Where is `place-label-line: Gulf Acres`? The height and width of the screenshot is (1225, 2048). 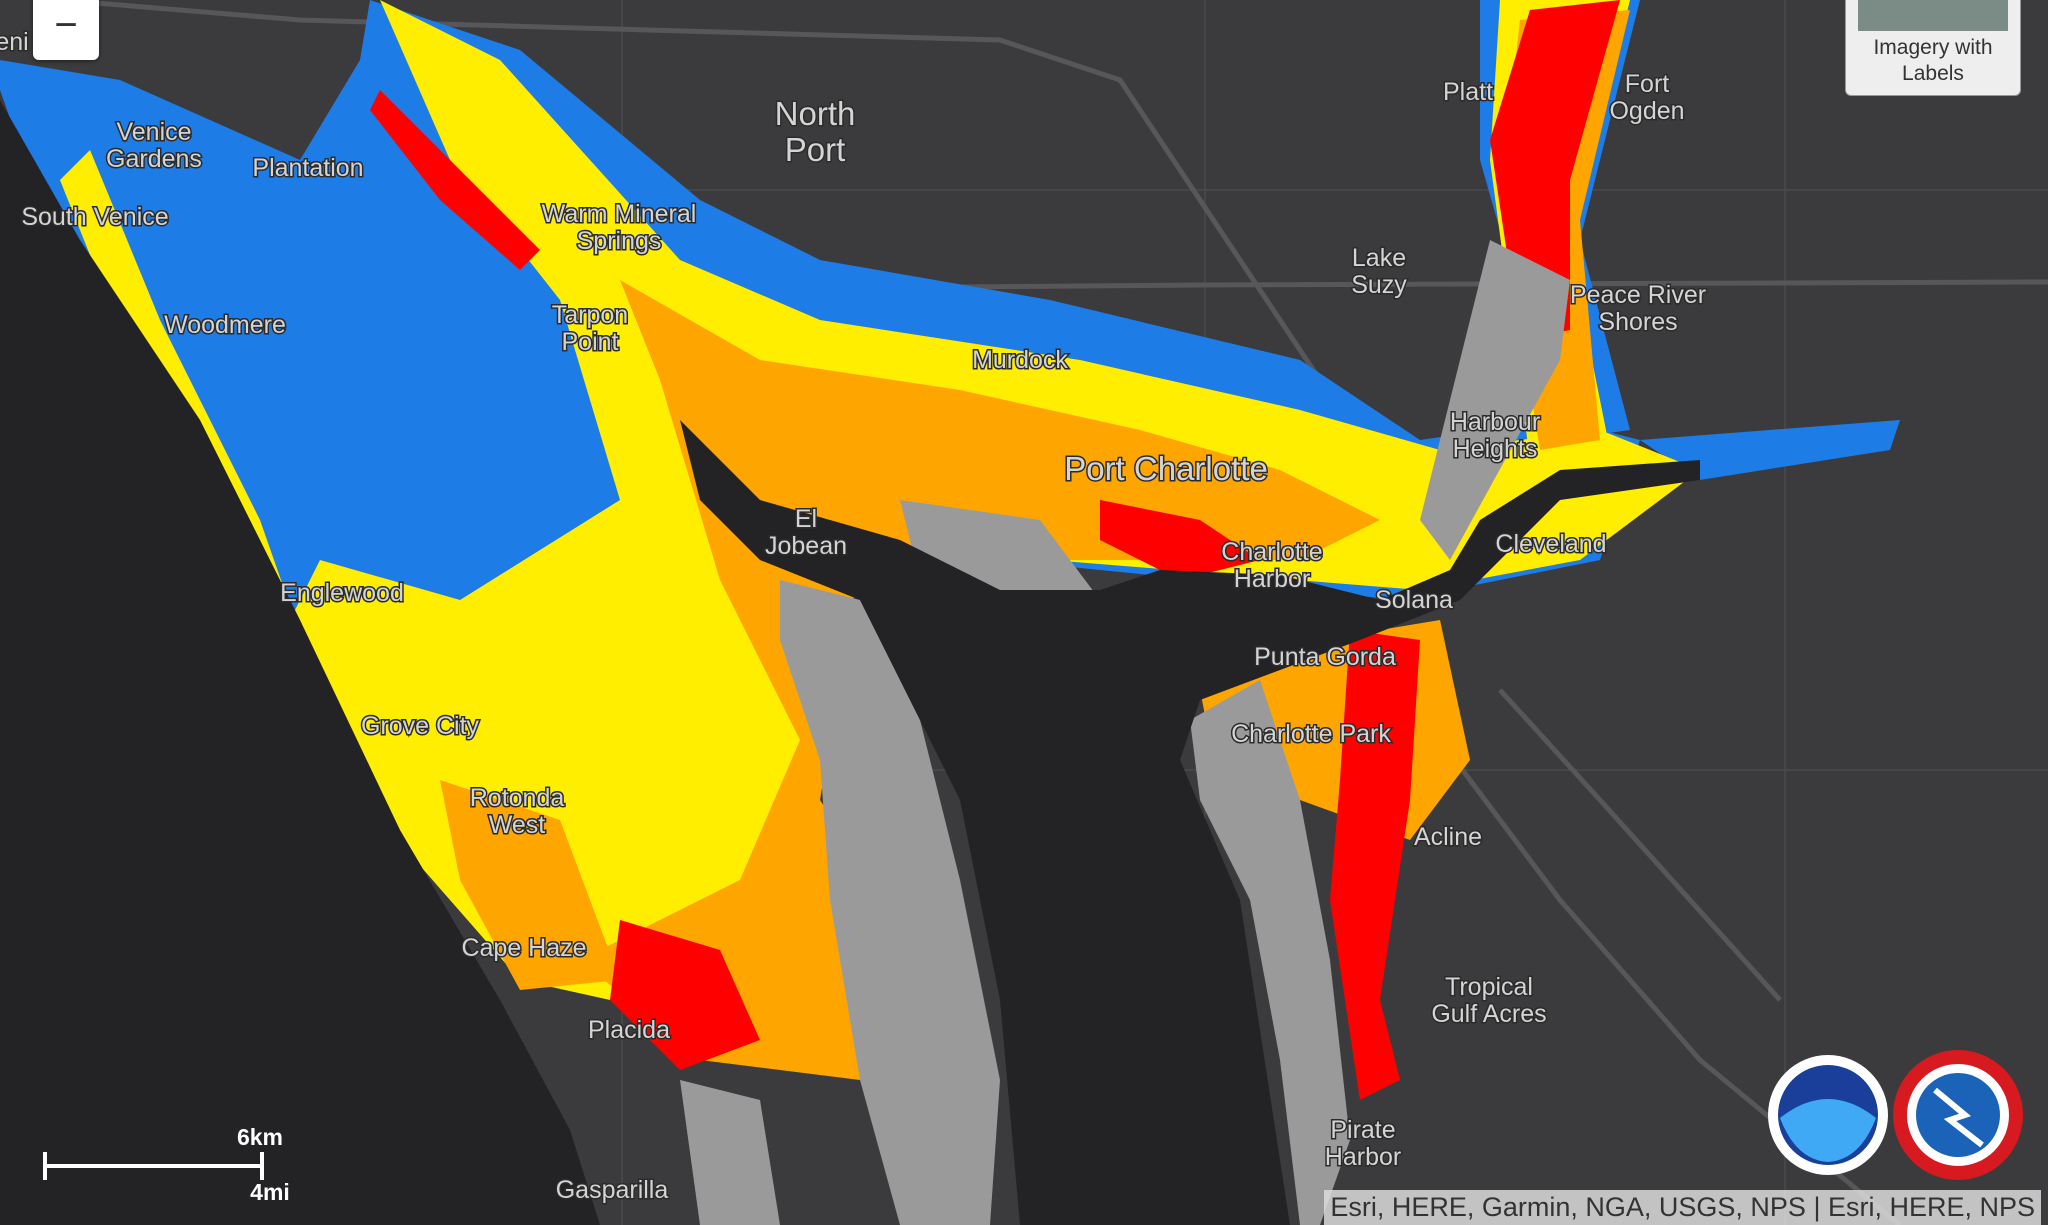
place-label-line: Gulf Acres is located at coordinates (1488, 1014).